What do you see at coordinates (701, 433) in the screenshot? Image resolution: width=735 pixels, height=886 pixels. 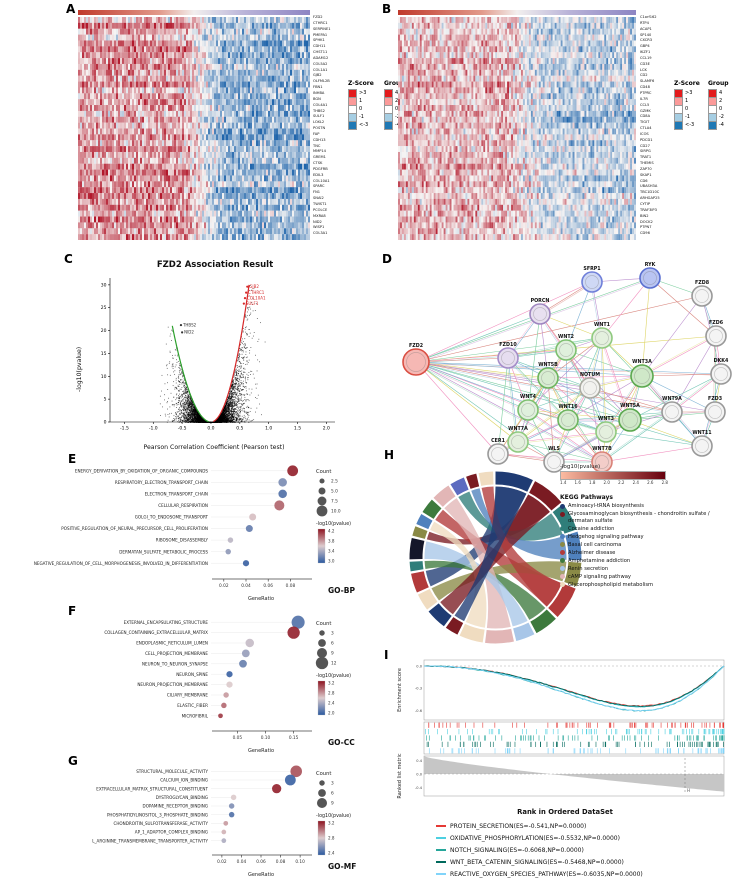 I see `svg-text: WNT11` at bounding box center [701, 433].